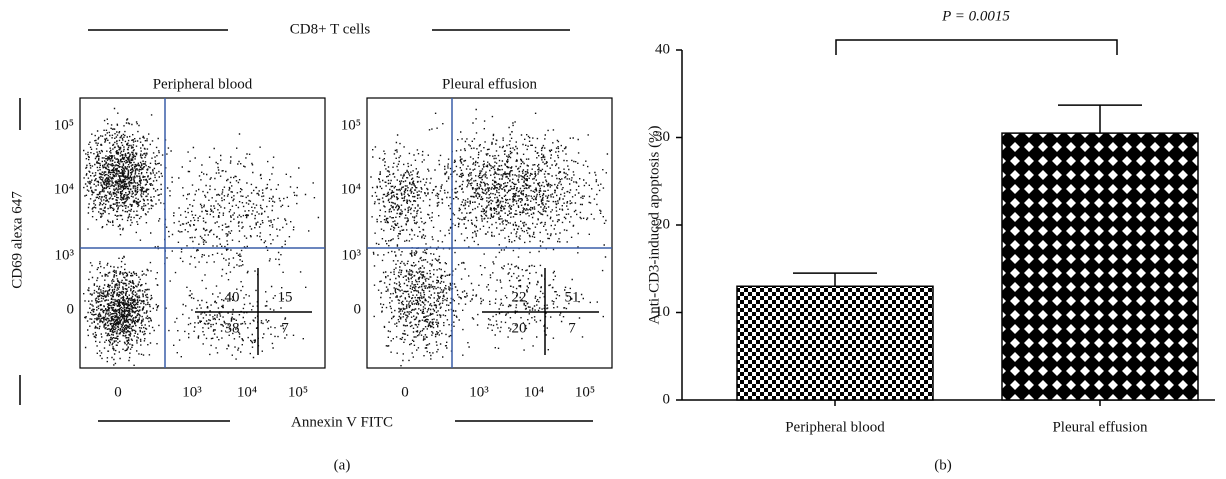 Image resolution: width=1226 pixels, height=479 pixels. Describe the element at coordinates (662, 49) in the screenshot. I see `y-tick-label: 40` at that location.